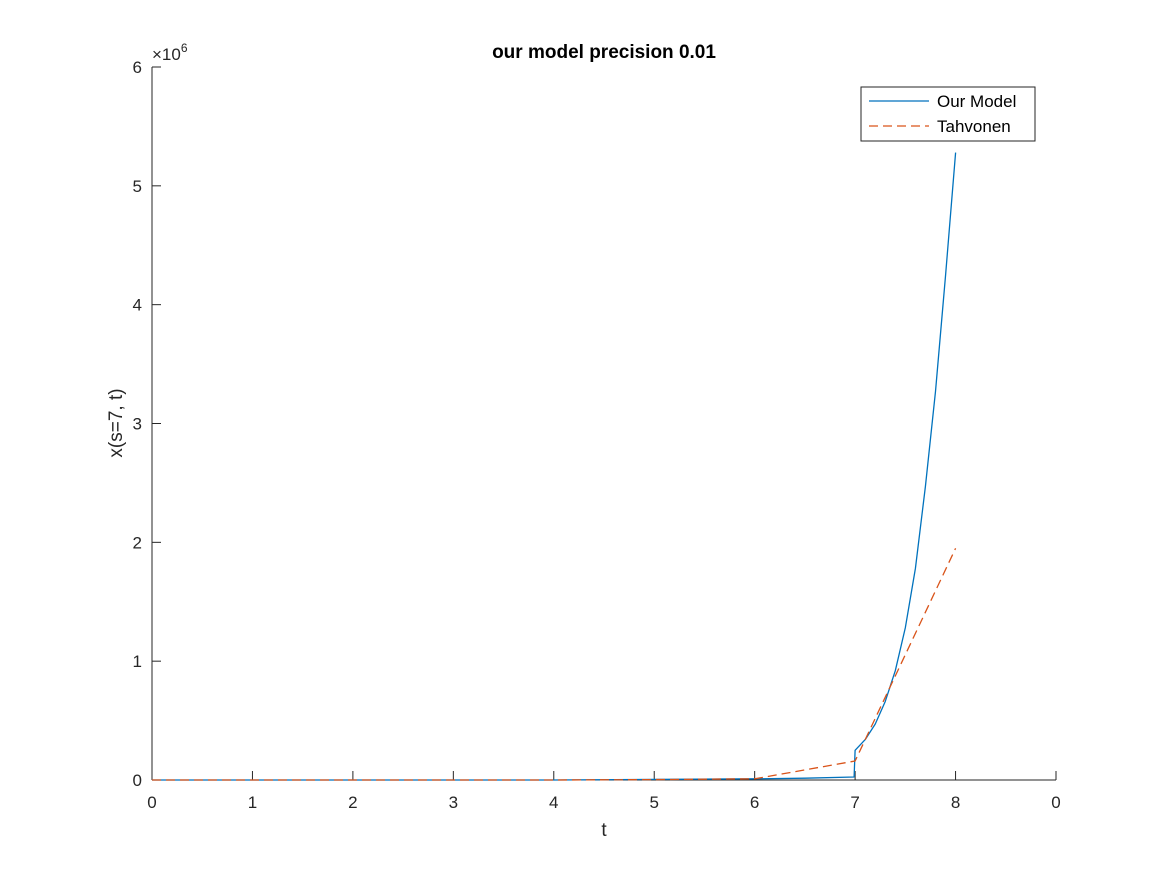 The height and width of the screenshot is (875, 1167). I want to click on chart-title: our model precision 0.01, so click(604, 52).